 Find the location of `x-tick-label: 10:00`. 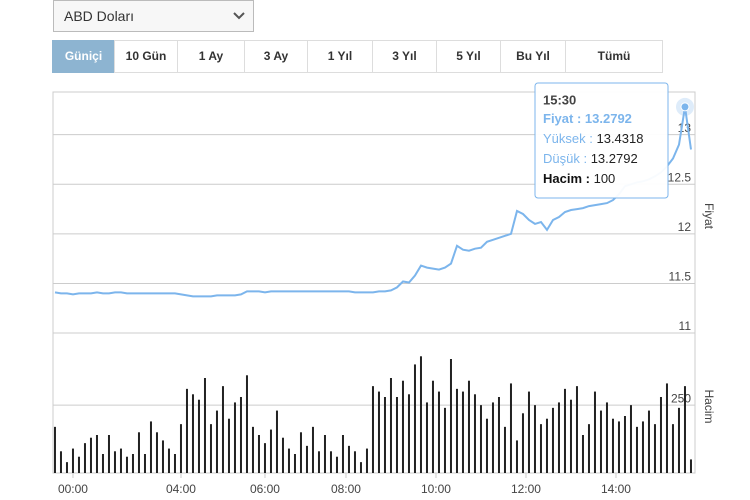

x-tick-label: 10:00 is located at coordinates (436, 489).